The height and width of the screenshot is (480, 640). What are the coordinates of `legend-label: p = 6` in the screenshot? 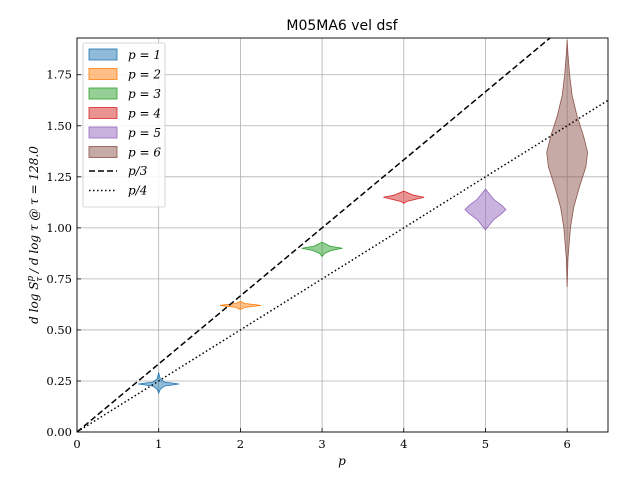 It's located at (144, 153).